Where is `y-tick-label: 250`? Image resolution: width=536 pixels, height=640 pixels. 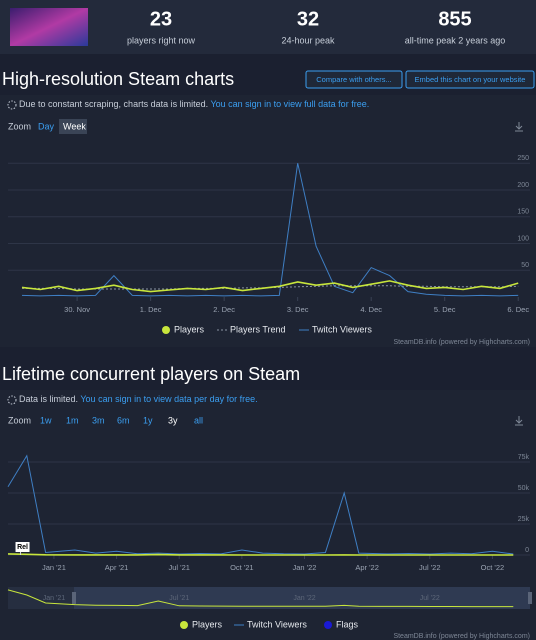
y-tick-label: 250 is located at coordinates (523, 158).